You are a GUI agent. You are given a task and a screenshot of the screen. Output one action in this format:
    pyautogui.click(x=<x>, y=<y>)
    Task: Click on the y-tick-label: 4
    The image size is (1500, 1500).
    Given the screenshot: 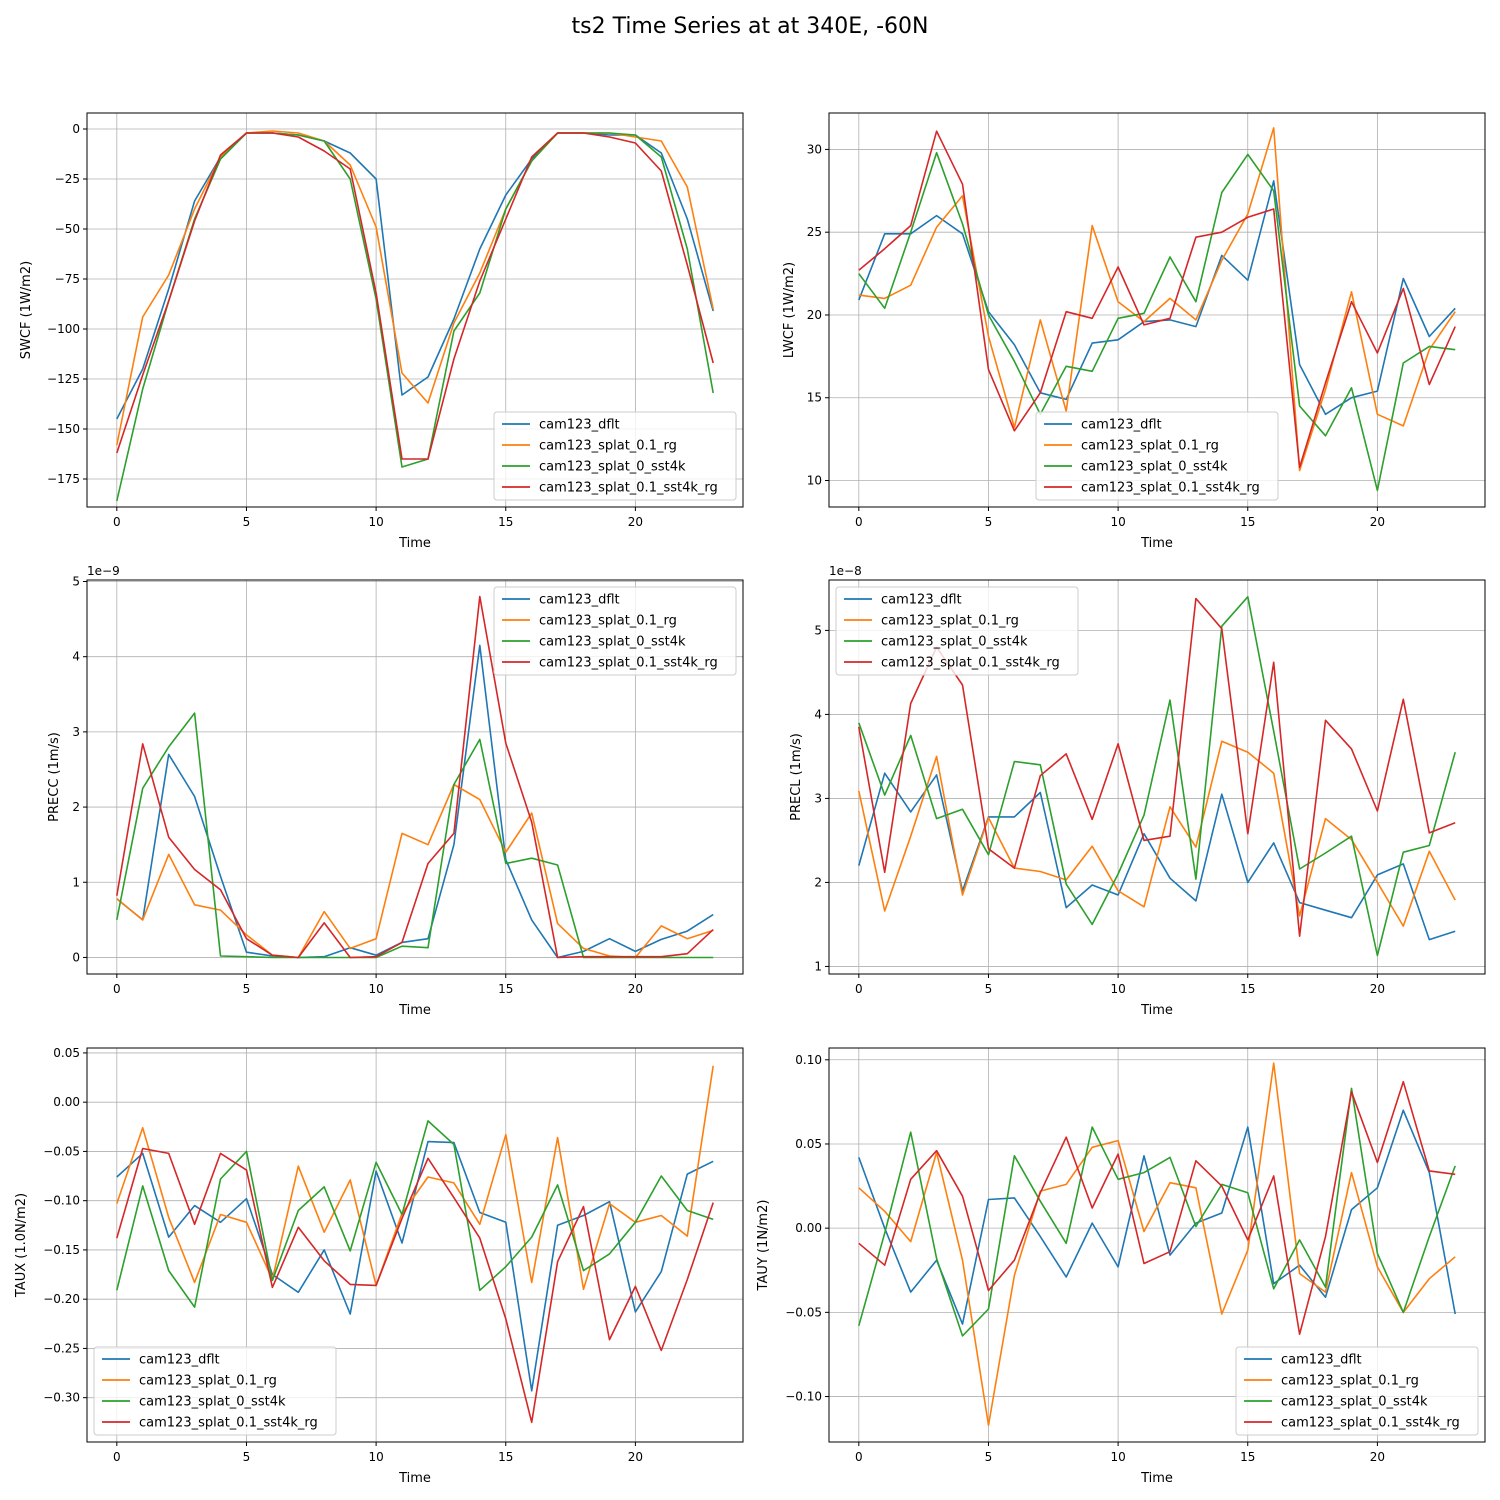 What is the action you would take?
    pyautogui.click(x=818, y=714)
    